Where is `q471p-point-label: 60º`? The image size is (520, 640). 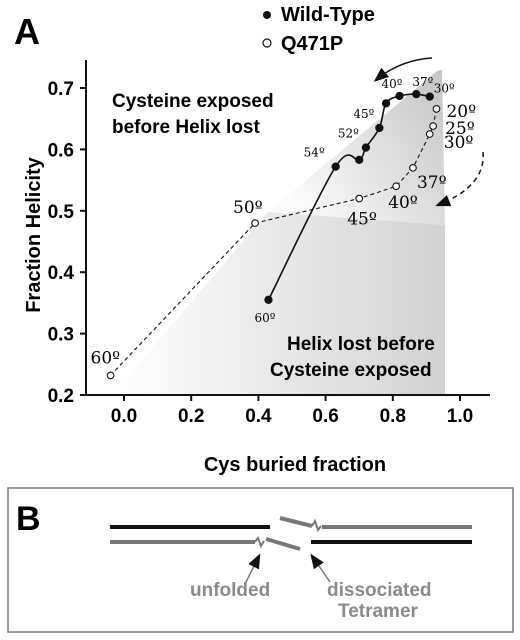 q471p-point-label: 60º is located at coordinates (106, 358).